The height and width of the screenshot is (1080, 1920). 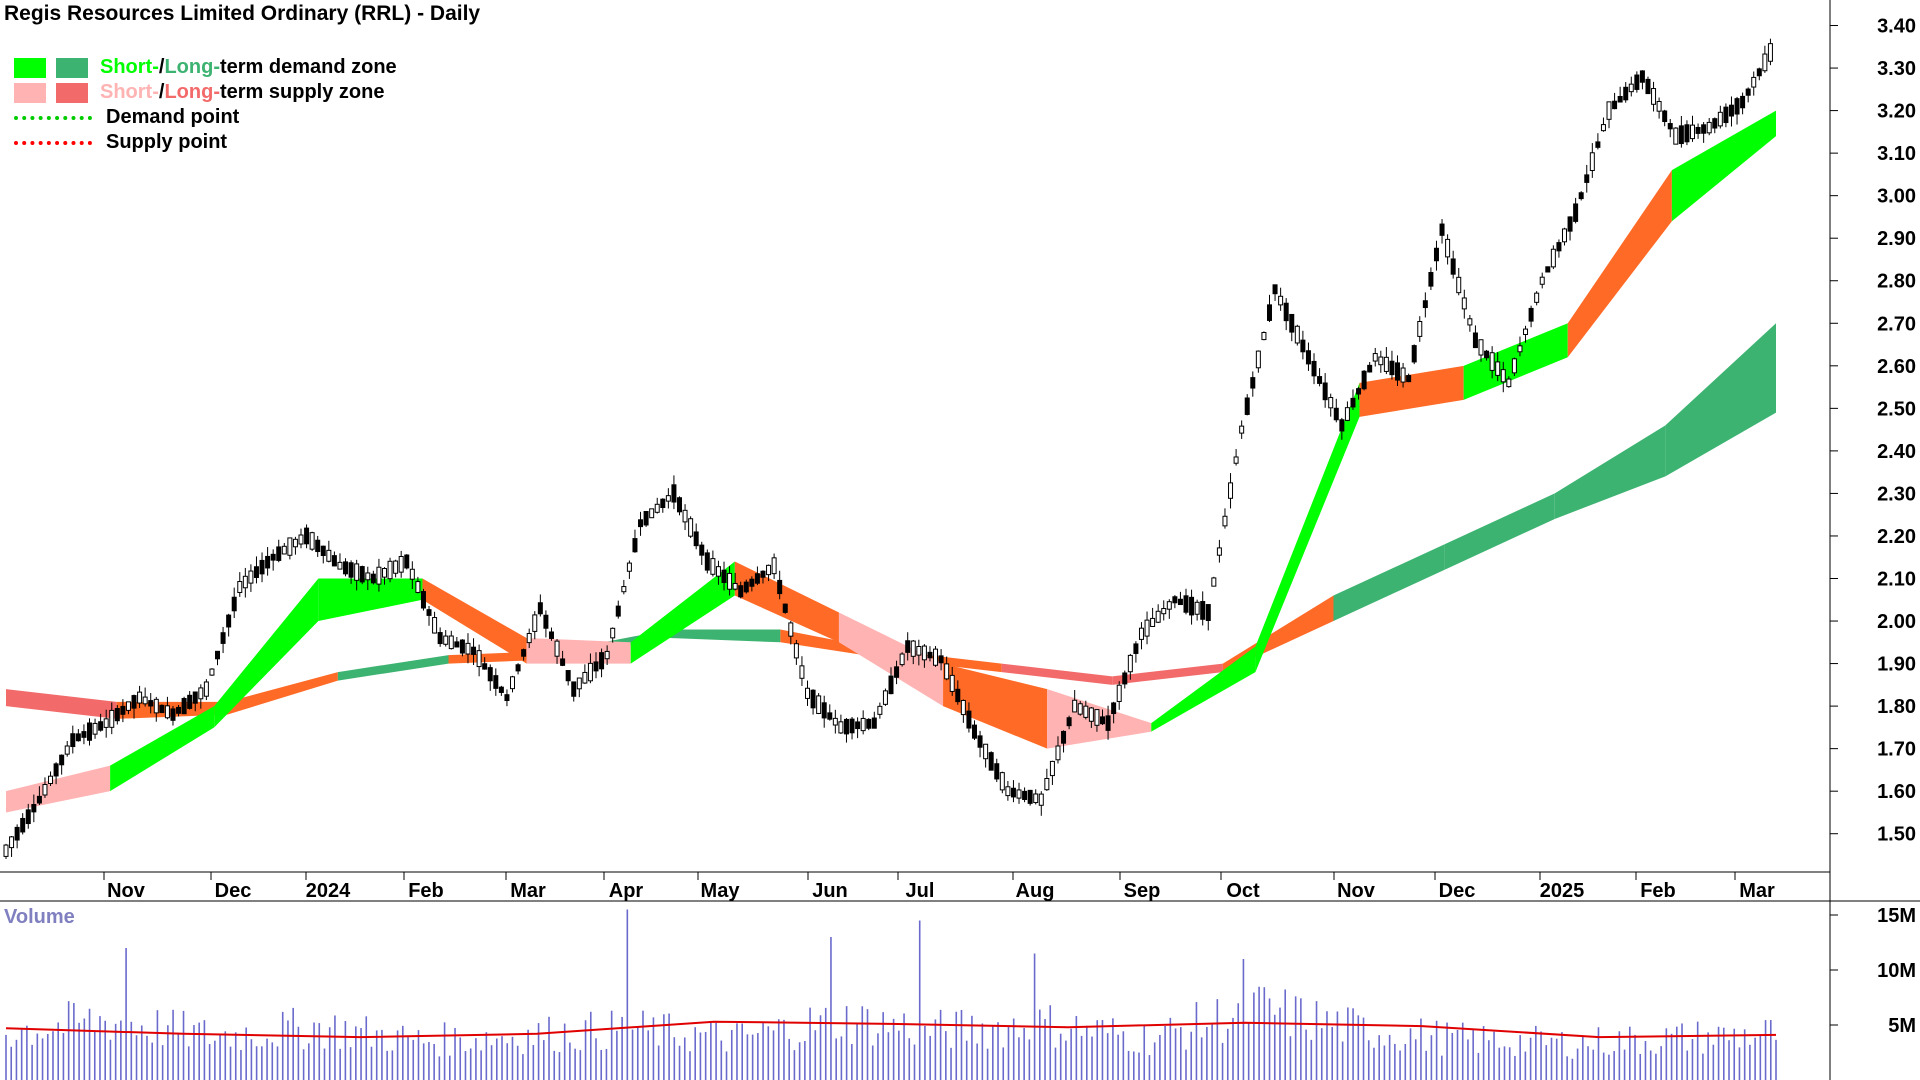 I want to click on x-tick-label: Jun, so click(x=830, y=891).